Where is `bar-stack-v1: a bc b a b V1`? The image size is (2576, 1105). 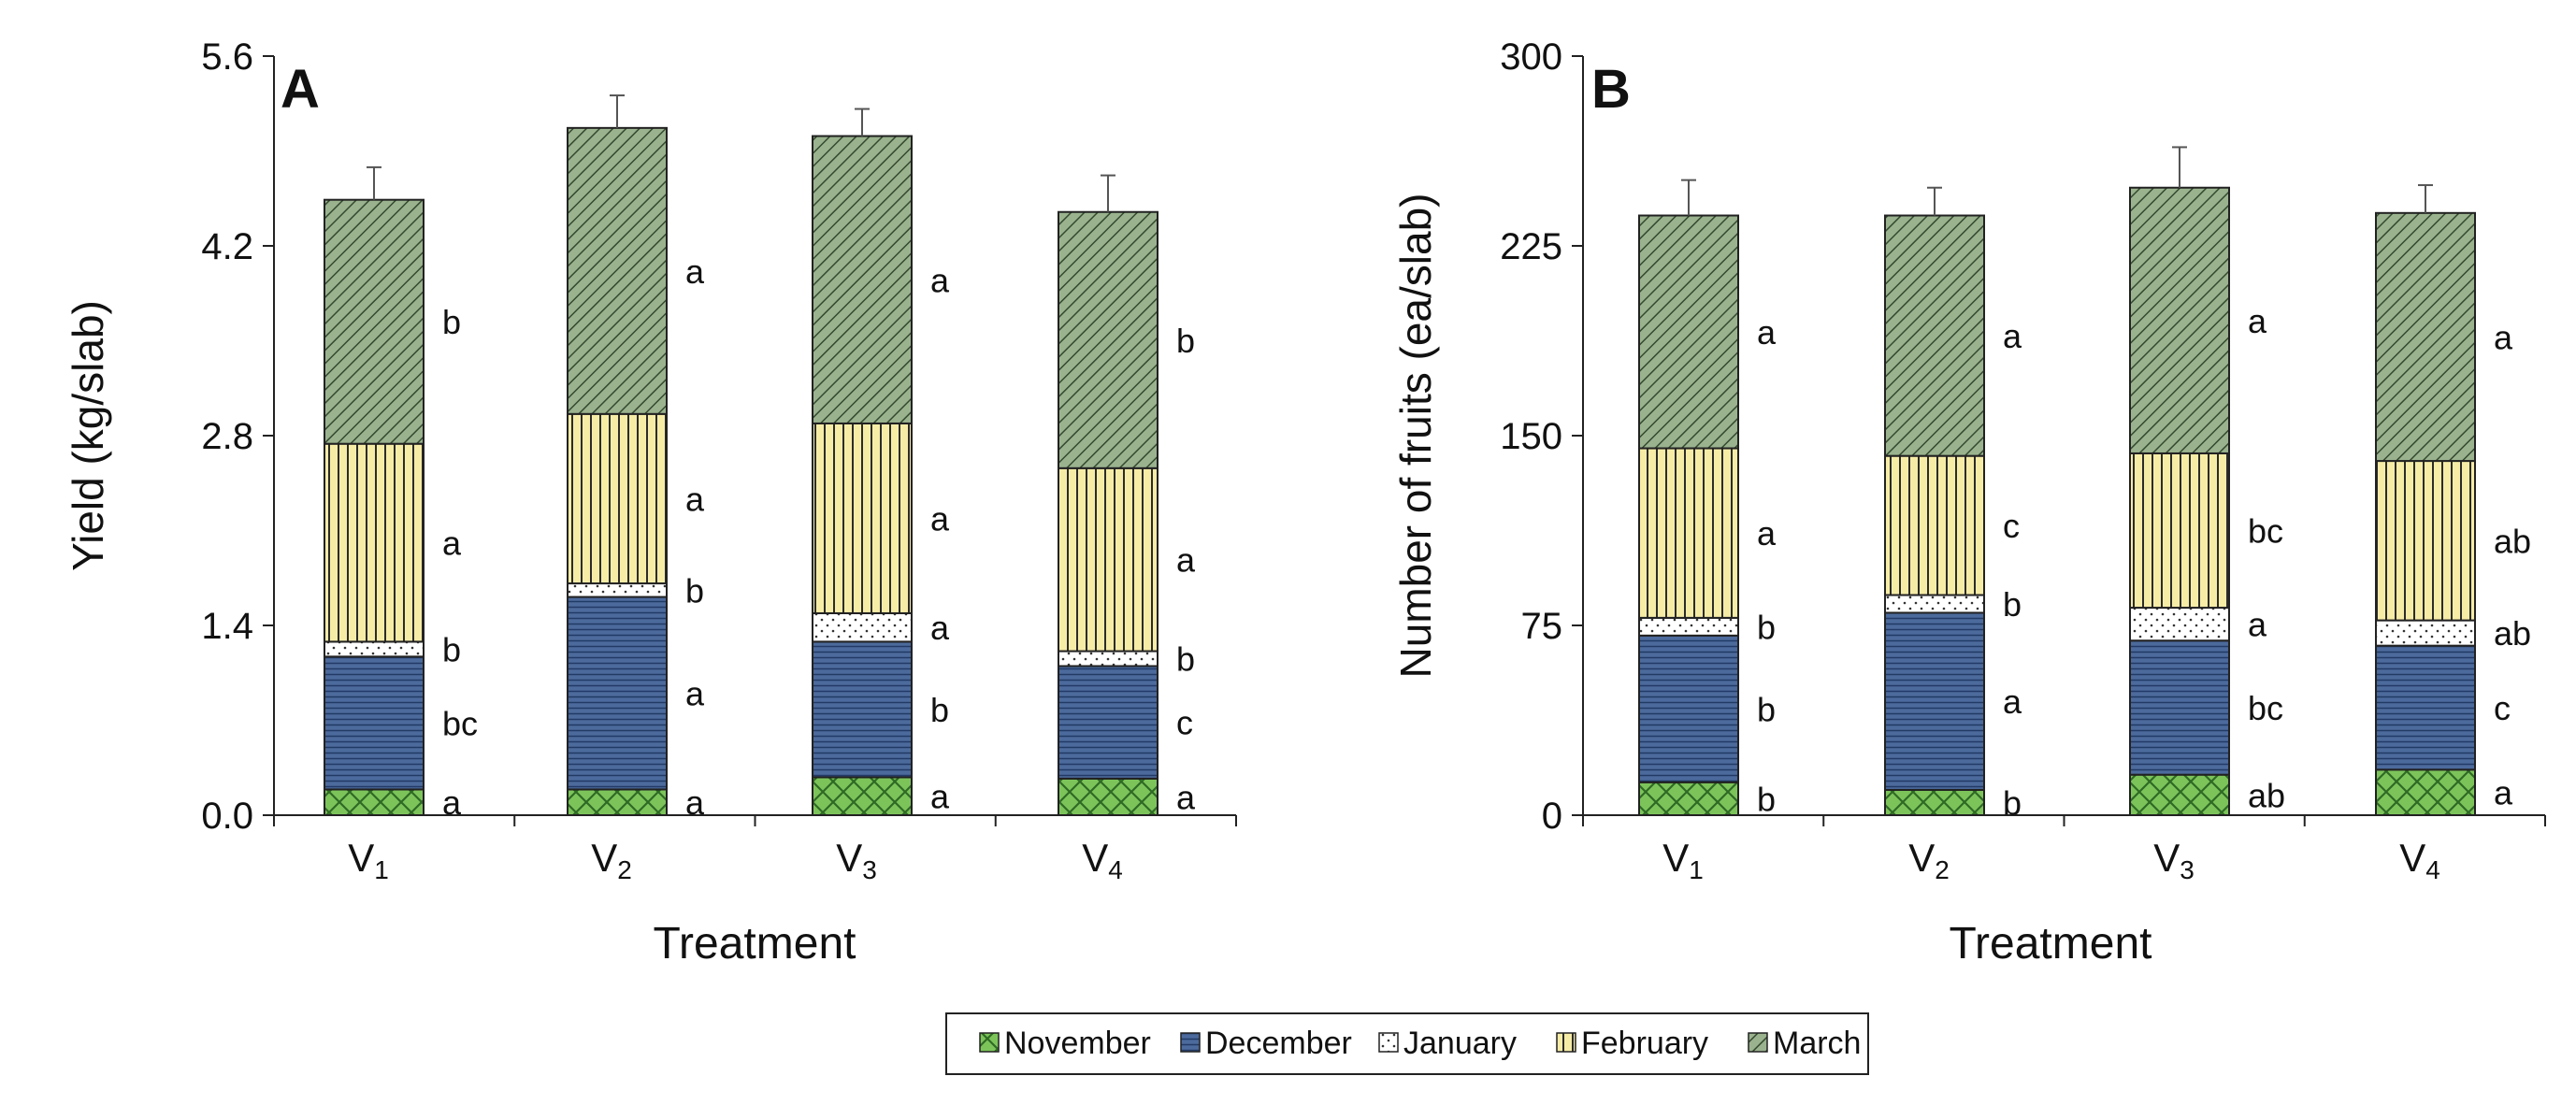 bar-stack-v1: a bc b a b V1 is located at coordinates (401, 524).